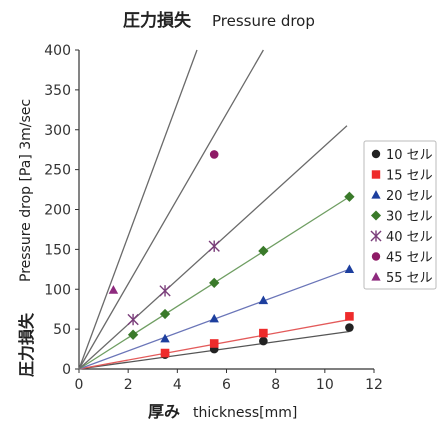 Image resolution: width=439 pixels, height=424 pixels. Describe the element at coordinates (157, 20) in the screenshot. I see `chart-title-jp: 圧力損失` at that location.